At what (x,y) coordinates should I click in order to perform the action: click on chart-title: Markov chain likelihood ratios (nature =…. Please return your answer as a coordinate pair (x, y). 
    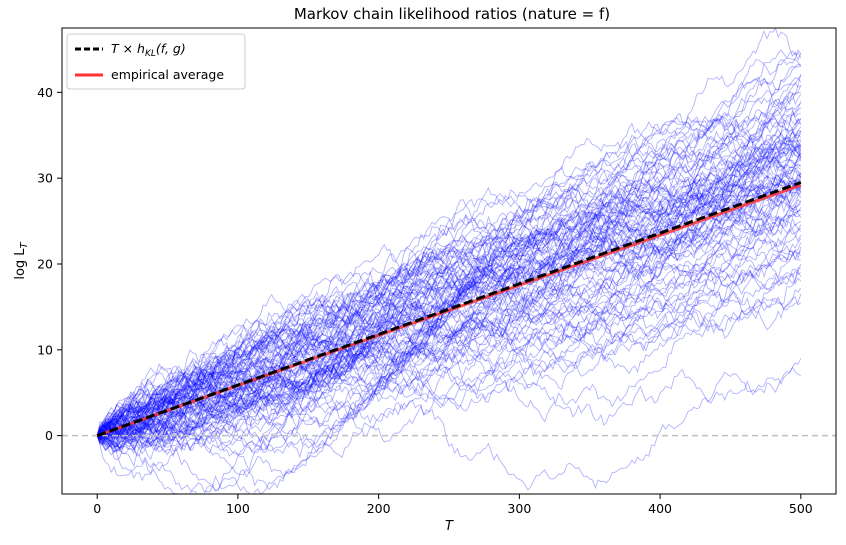
    Looking at the image, I should click on (452, 14).